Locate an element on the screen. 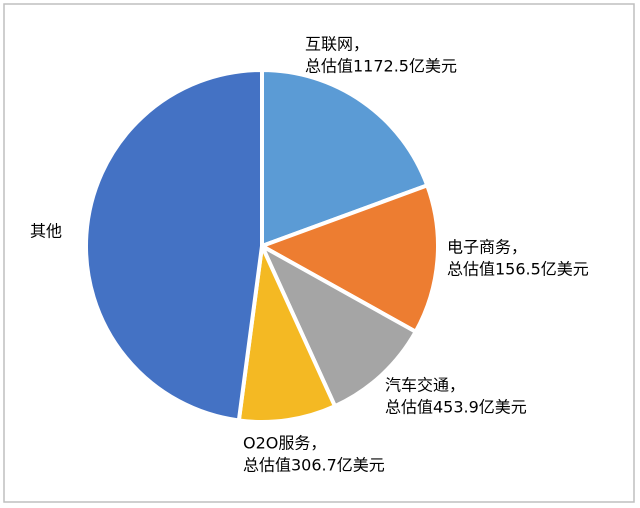 The height and width of the screenshot is (508, 640). slice-label: 电子商务， is located at coordinates (487, 247).